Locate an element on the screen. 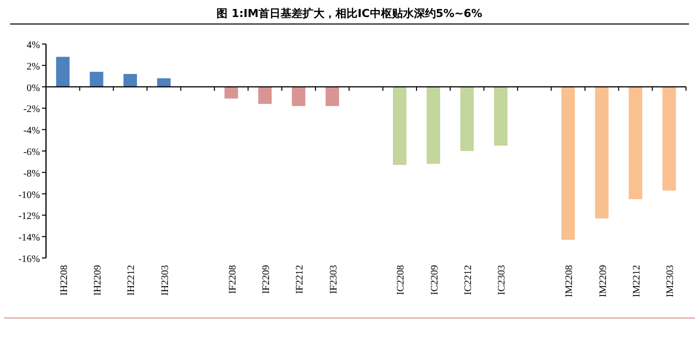 This screenshot has width=699, height=341. y-tick-label: -8% is located at coordinates (31, 174).